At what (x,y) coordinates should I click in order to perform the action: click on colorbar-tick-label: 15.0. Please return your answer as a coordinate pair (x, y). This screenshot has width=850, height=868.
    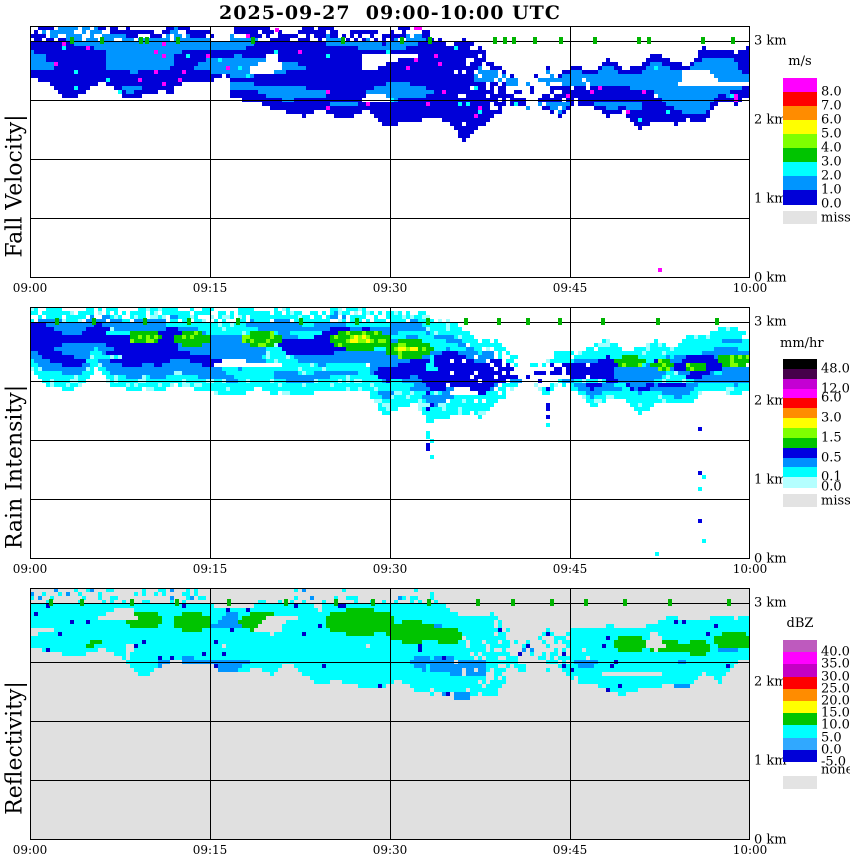
    Looking at the image, I should click on (835, 713).